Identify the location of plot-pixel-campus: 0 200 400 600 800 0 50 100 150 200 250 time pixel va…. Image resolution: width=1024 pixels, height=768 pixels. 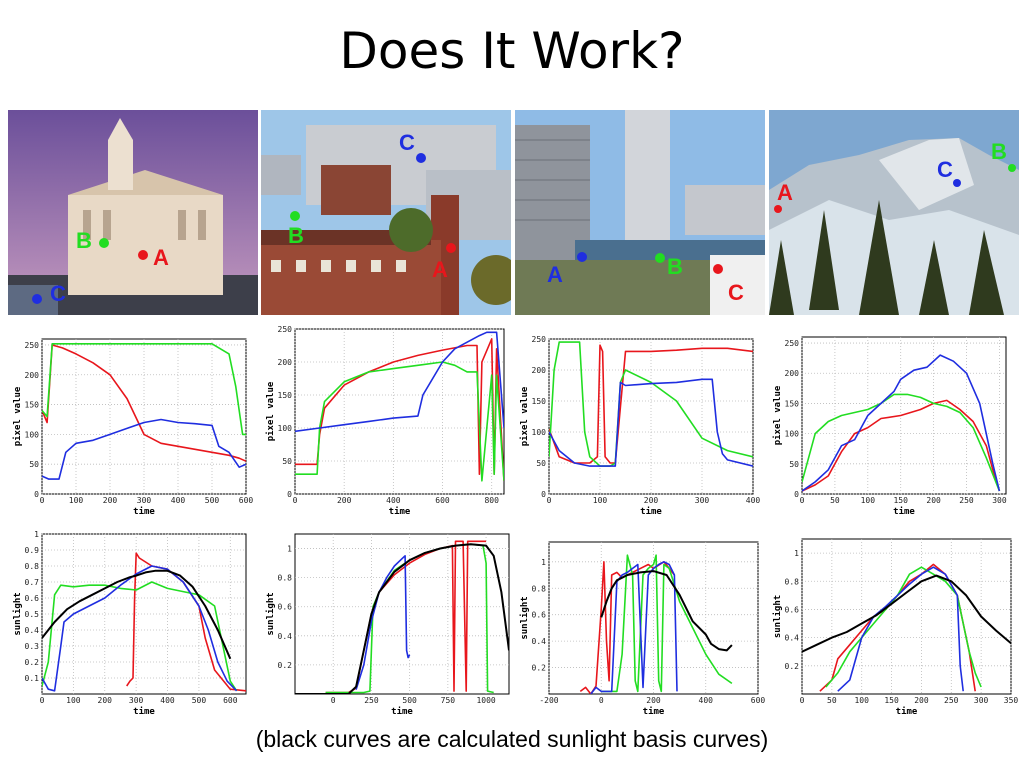
(385, 422).